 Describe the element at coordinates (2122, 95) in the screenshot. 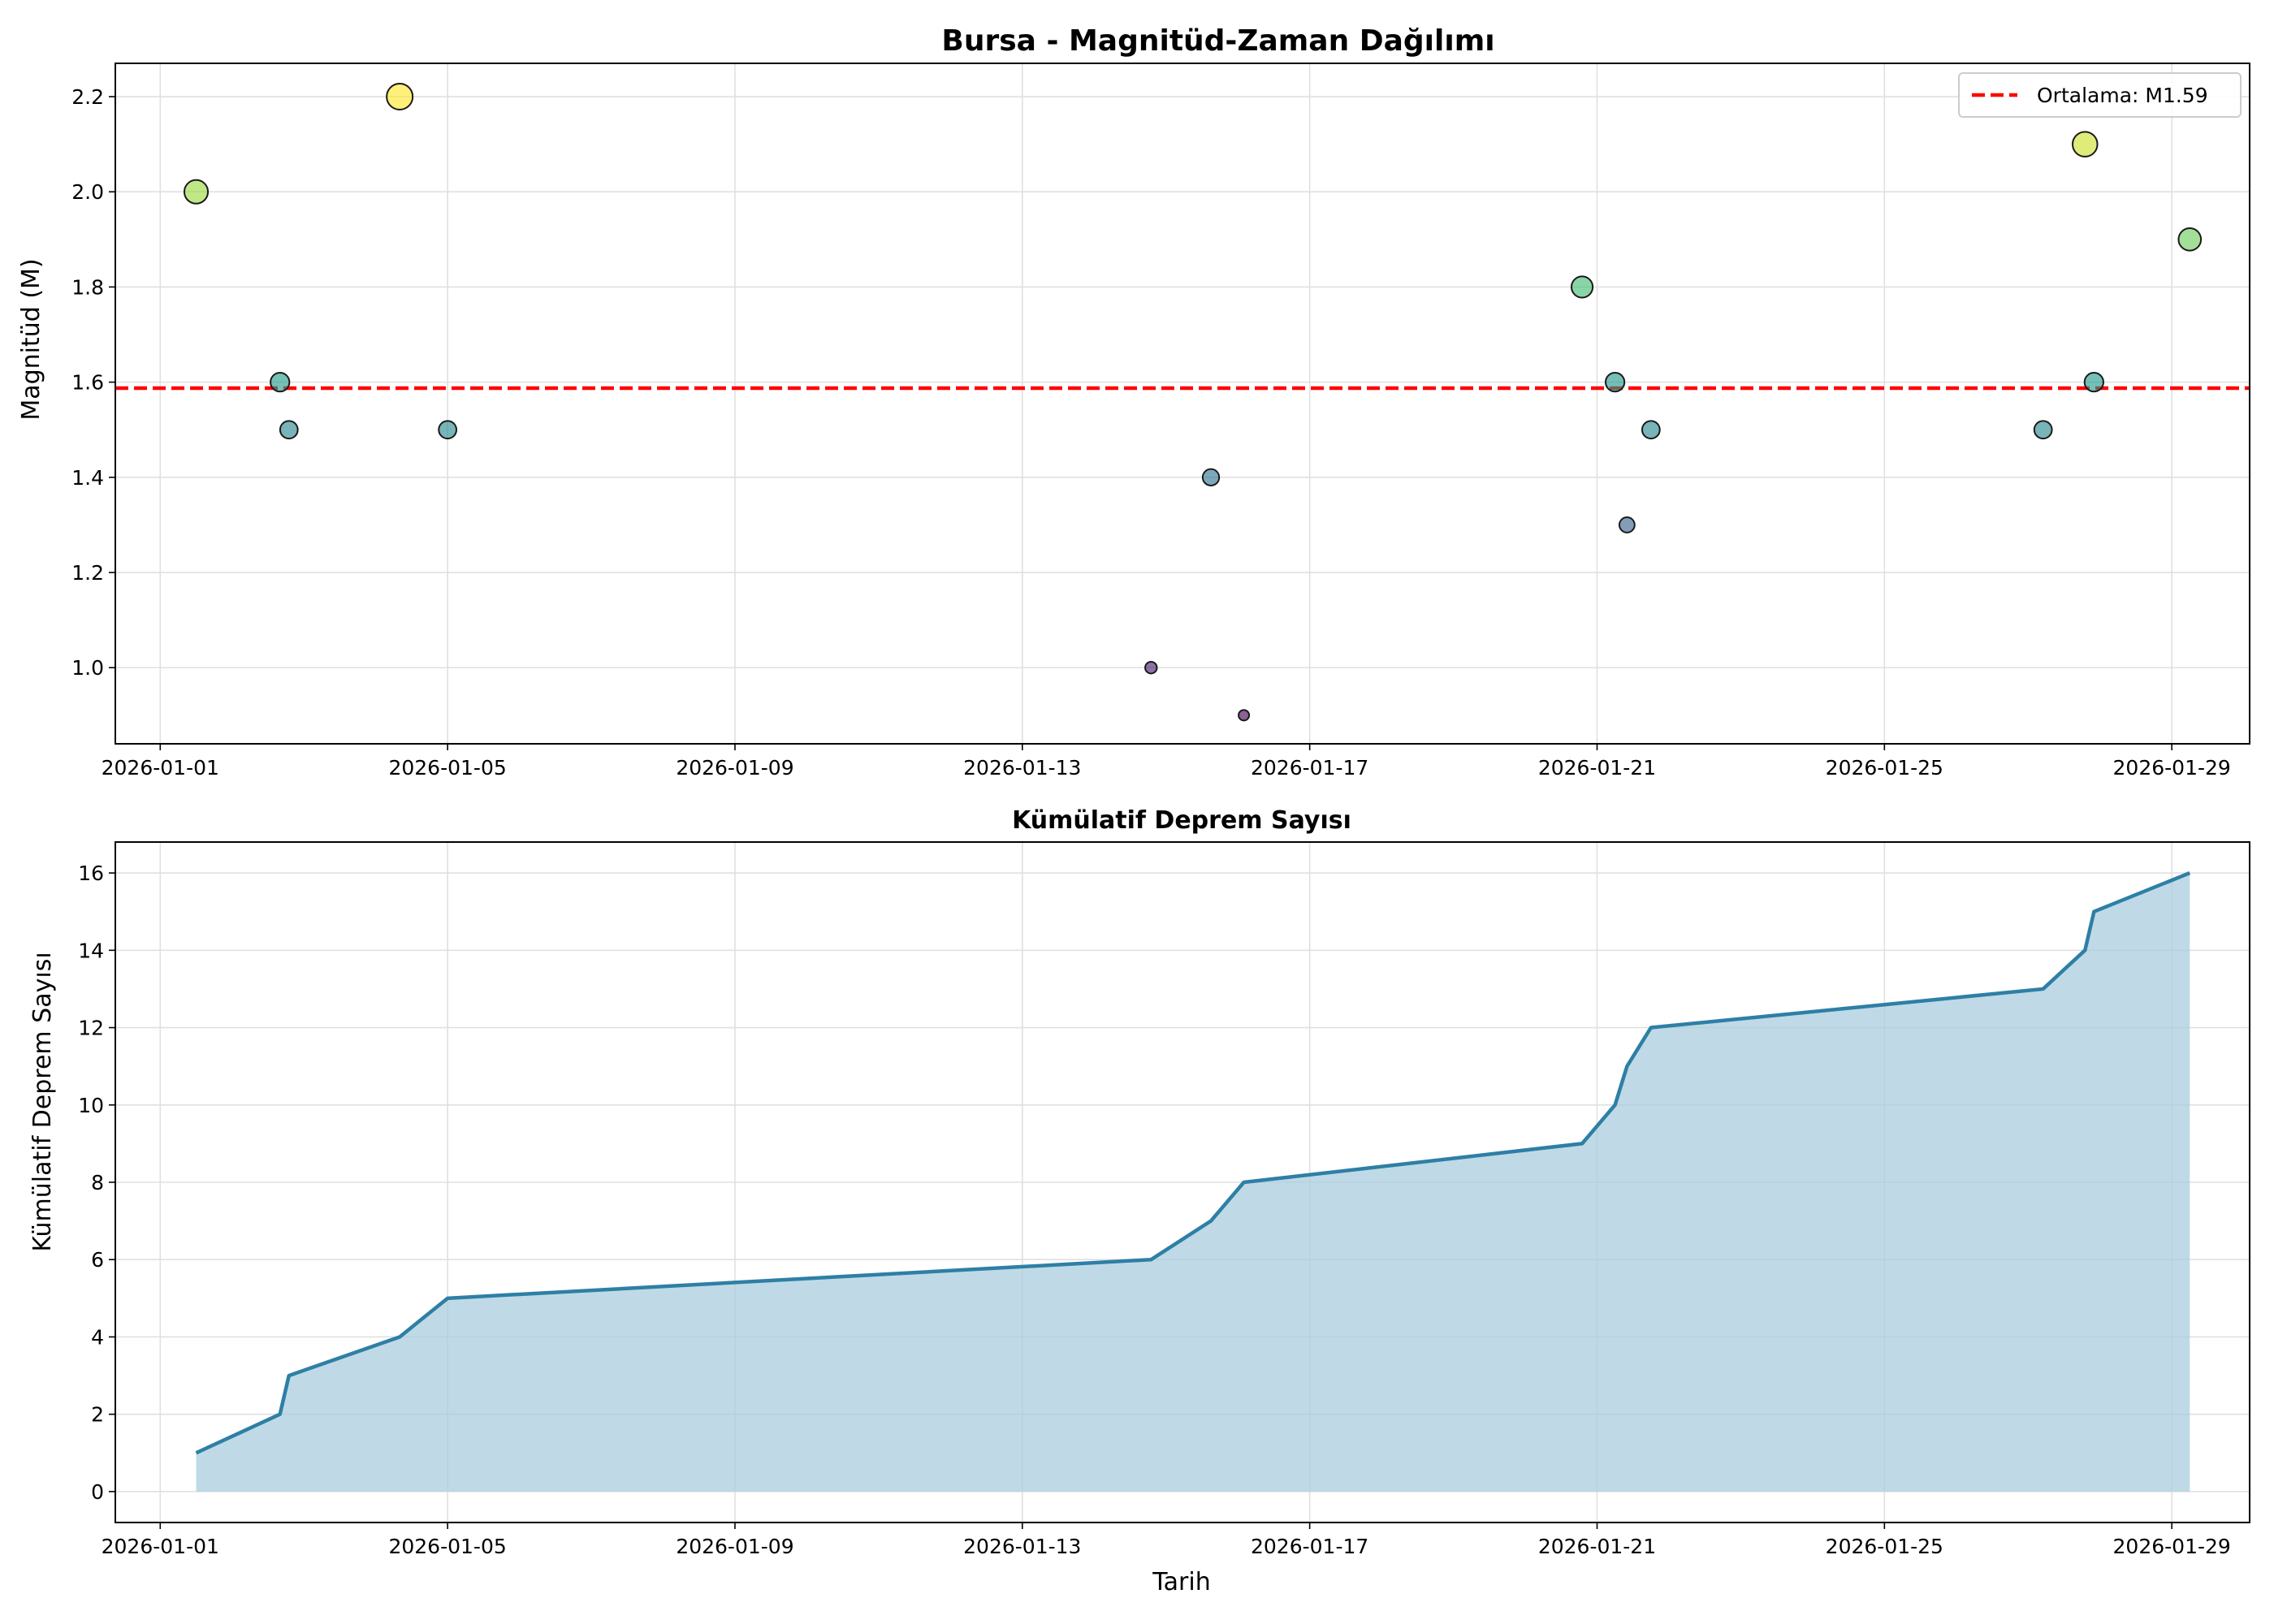

I see `legend-mean-label: Ortalama: M1.59` at that location.